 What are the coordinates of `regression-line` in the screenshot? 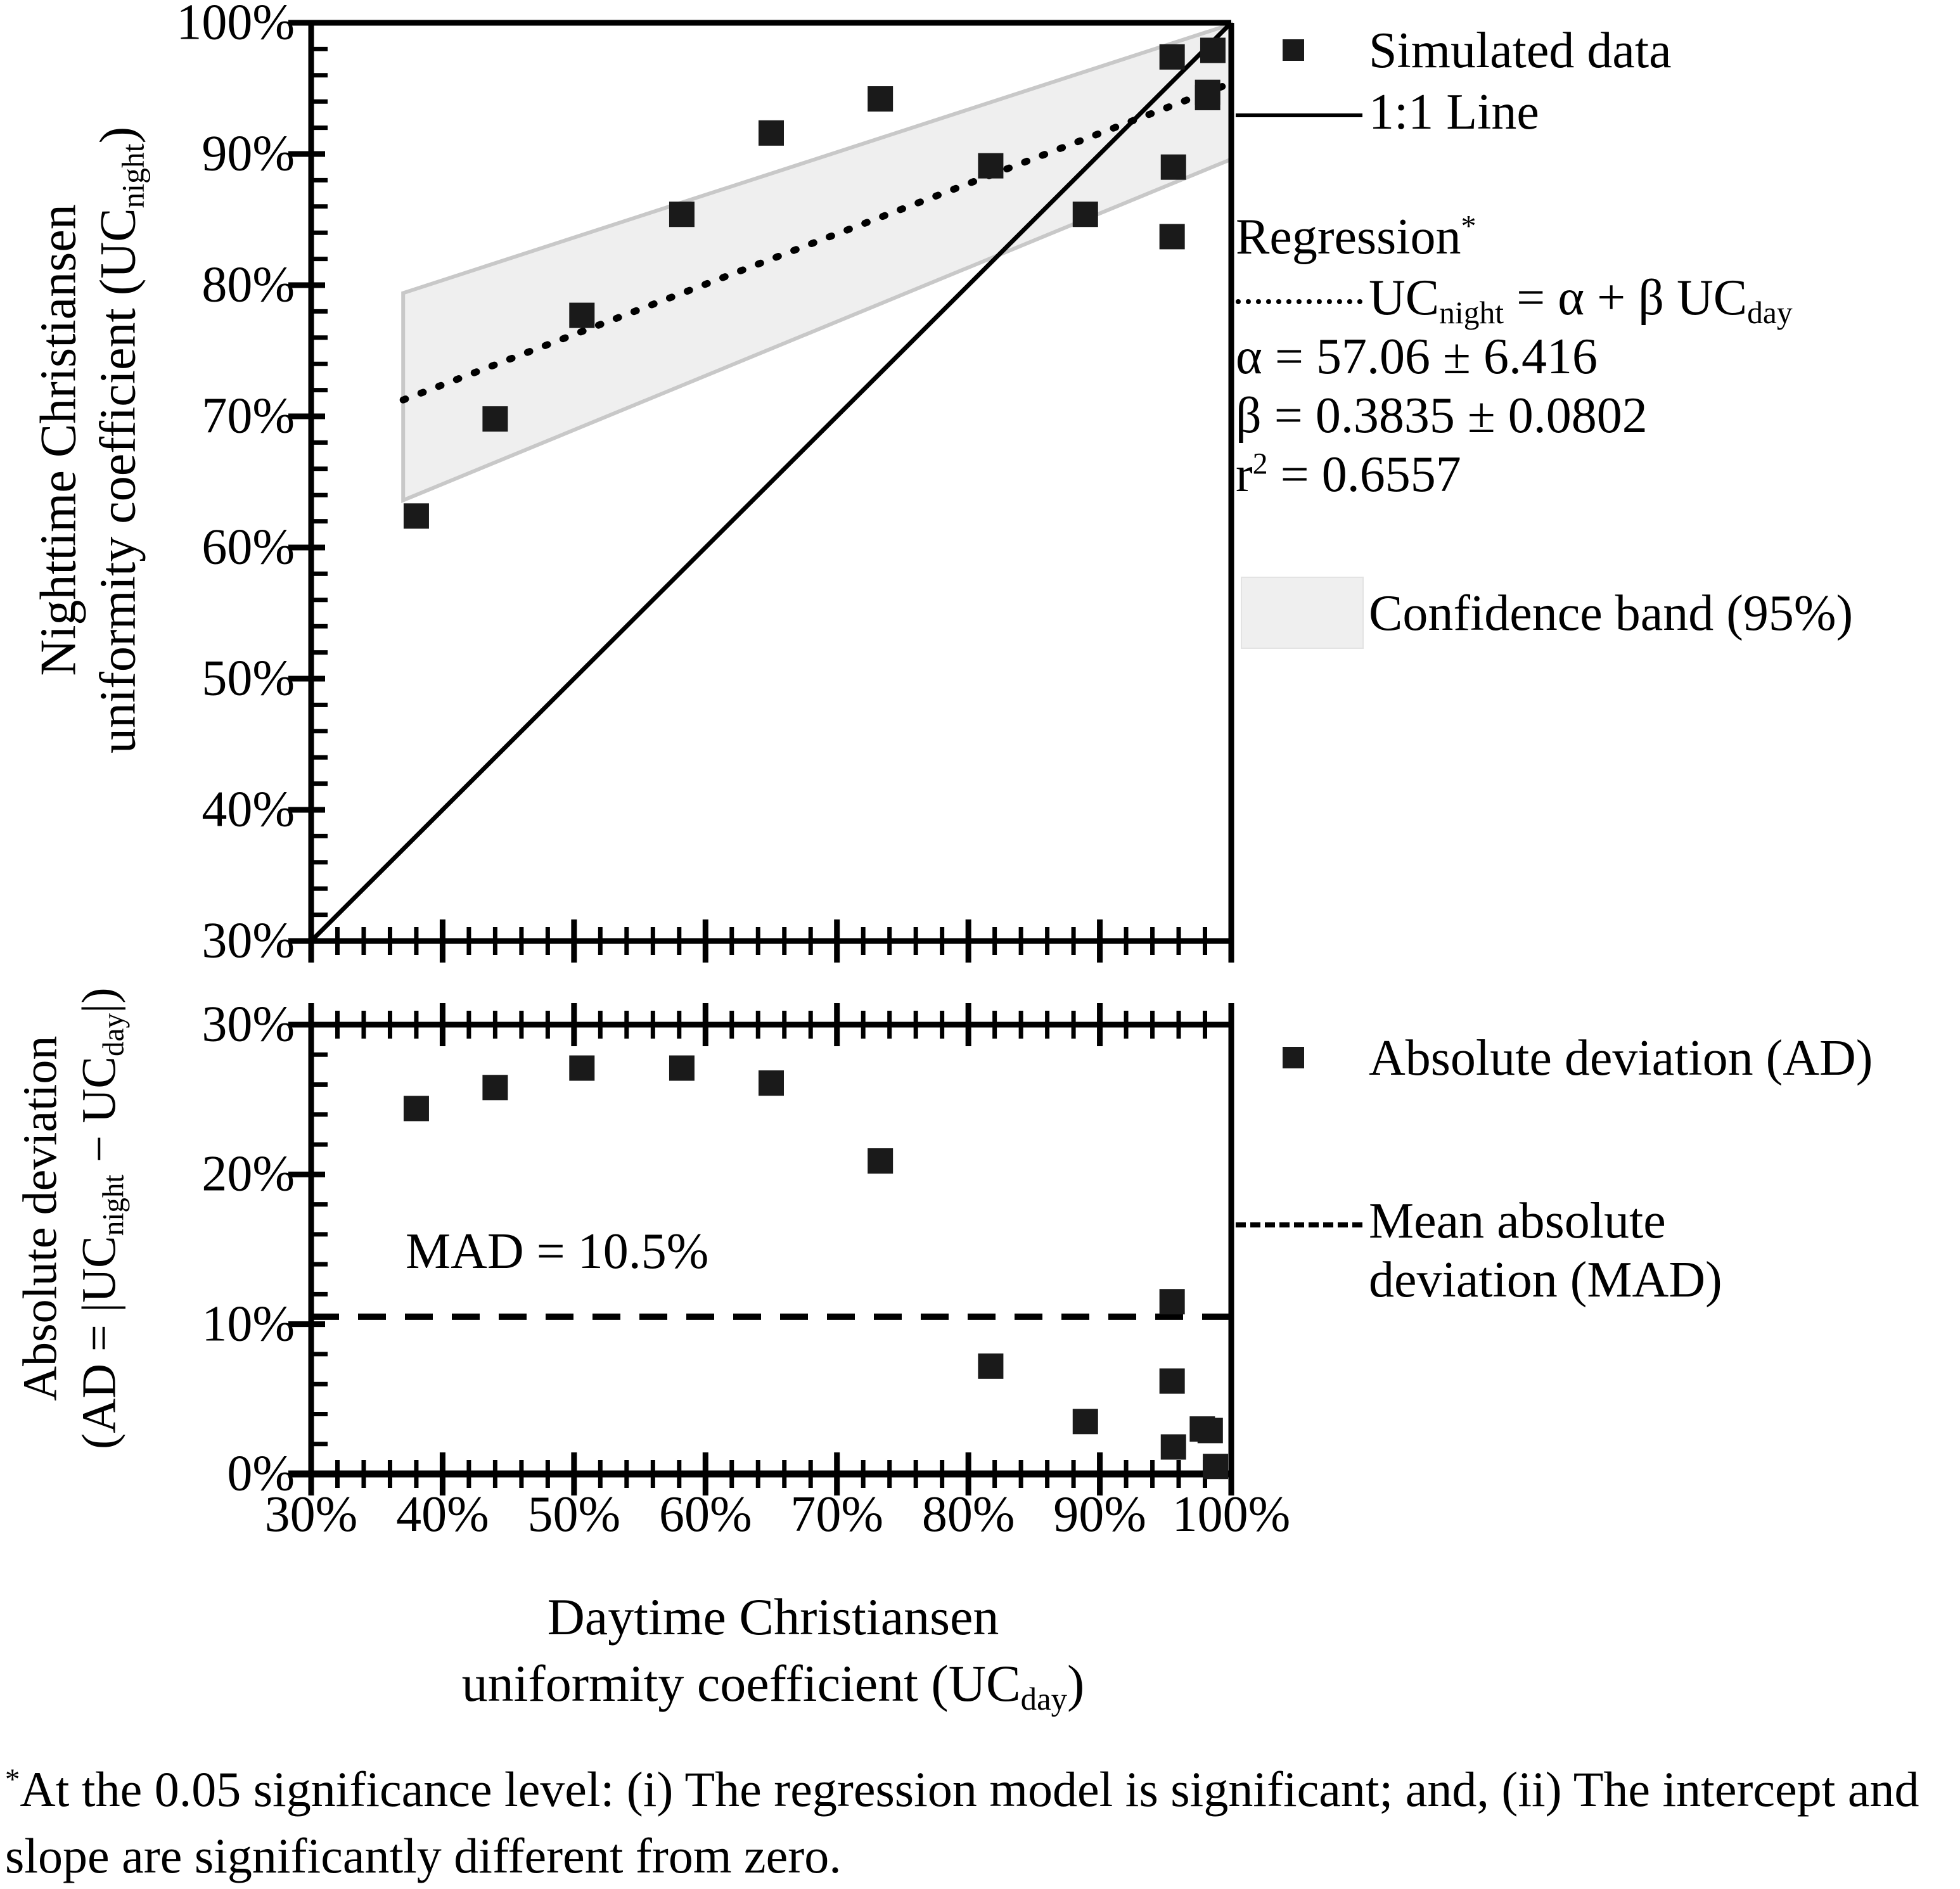 It's located at (817, 241).